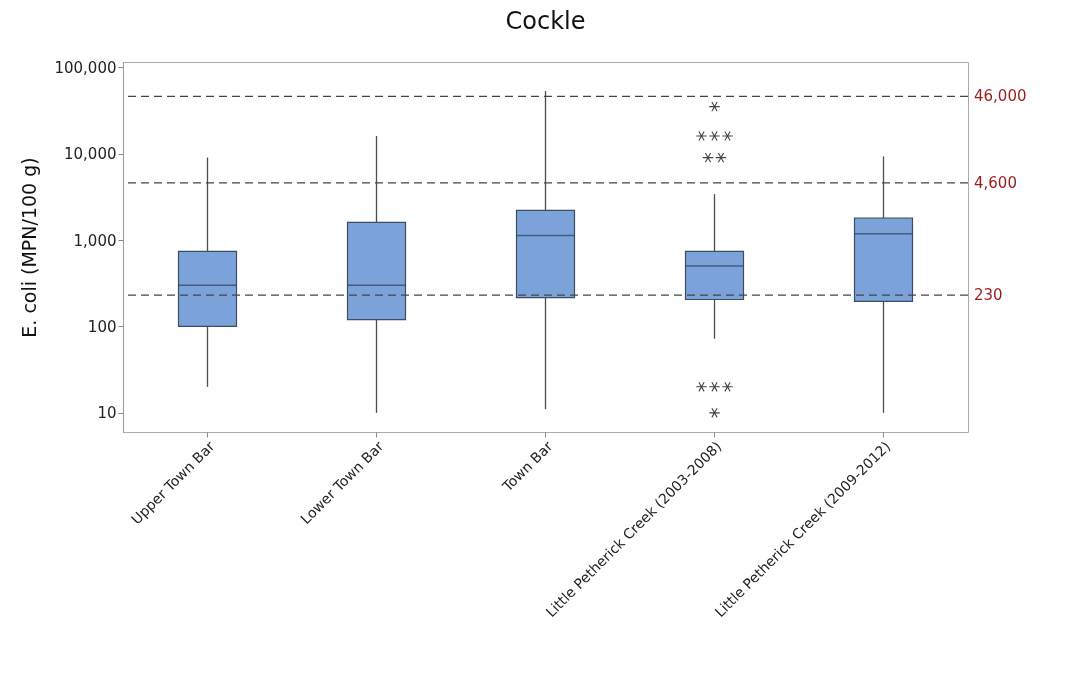 This screenshot has width=1088, height=698. What do you see at coordinates (102, 326) in the screenshot?
I see `y-tick-label: 100` at bounding box center [102, 326].